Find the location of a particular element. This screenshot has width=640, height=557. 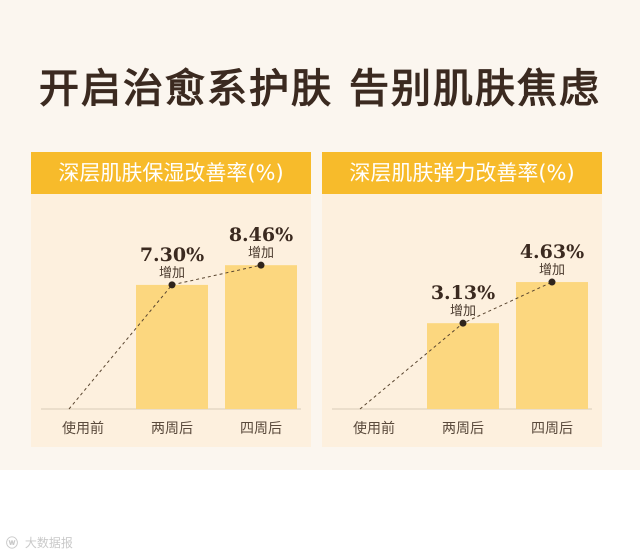

data-label: 7.30% is located at coordinates (172, 255).